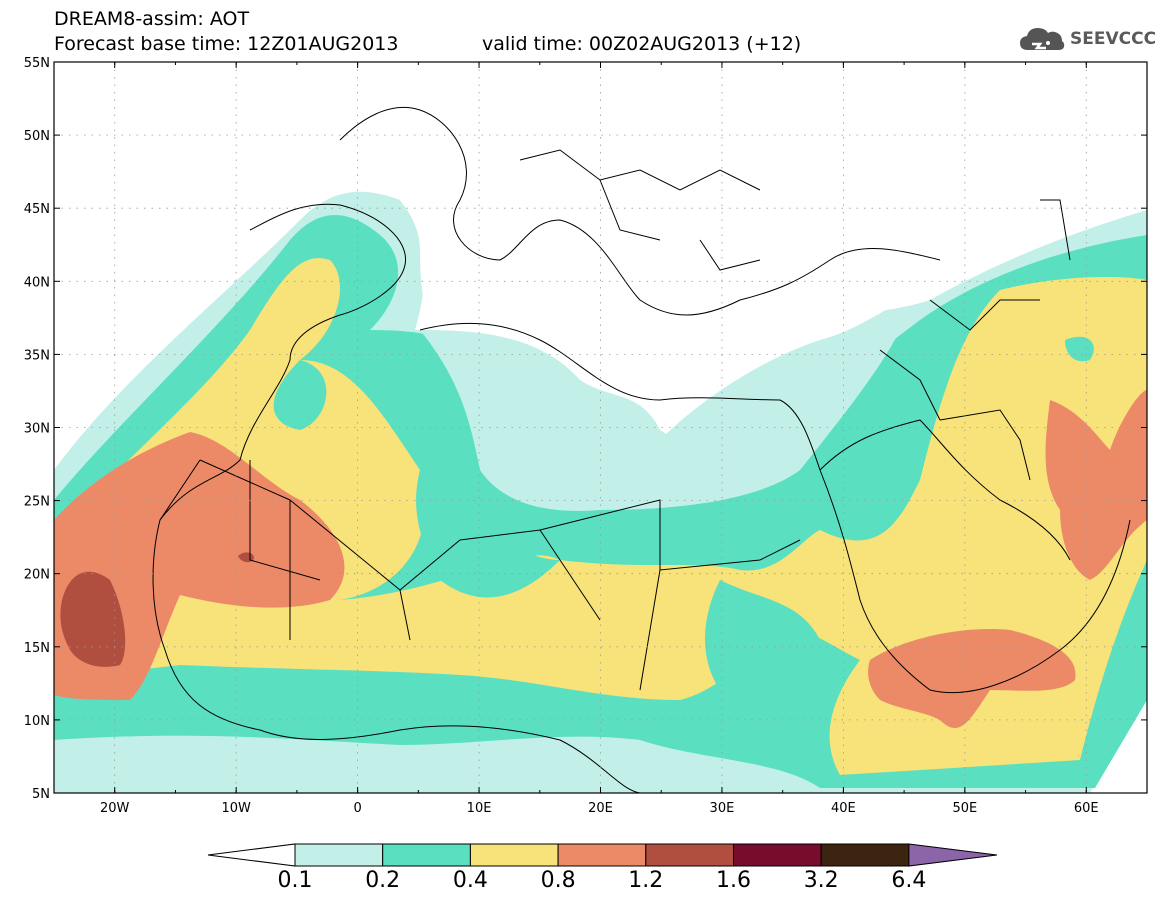  I want to click on colorbar-label: 3.2, so click(821, 880).